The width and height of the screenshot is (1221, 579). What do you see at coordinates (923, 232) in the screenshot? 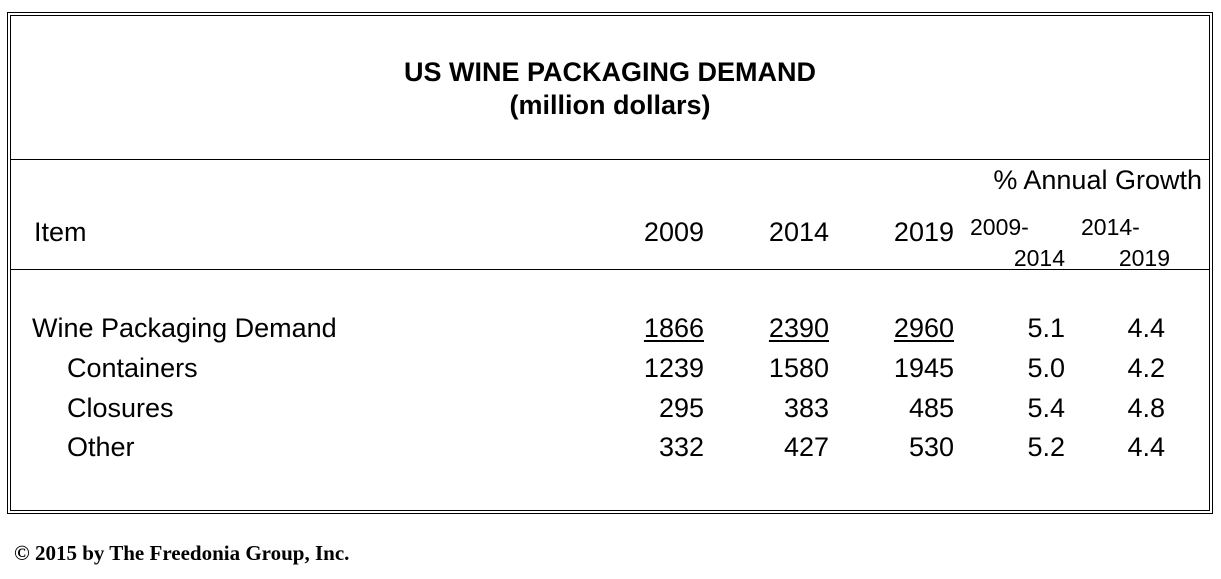
I see `year-header-2019: 2019` at bounding box center [923, 232].